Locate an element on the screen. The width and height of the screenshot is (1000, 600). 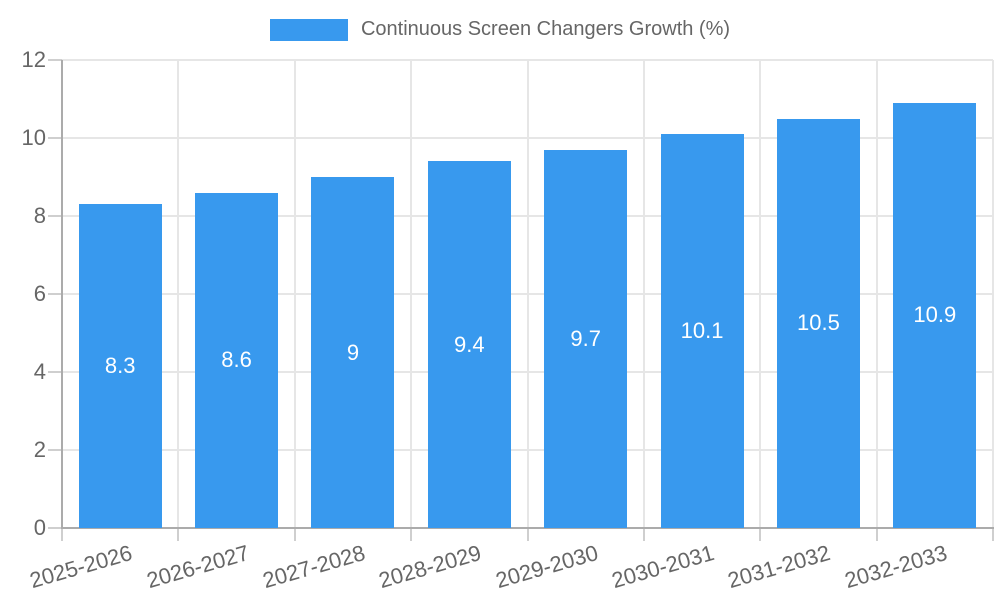
bar-value-label: 10.5 is located at coordinates (818, 323).